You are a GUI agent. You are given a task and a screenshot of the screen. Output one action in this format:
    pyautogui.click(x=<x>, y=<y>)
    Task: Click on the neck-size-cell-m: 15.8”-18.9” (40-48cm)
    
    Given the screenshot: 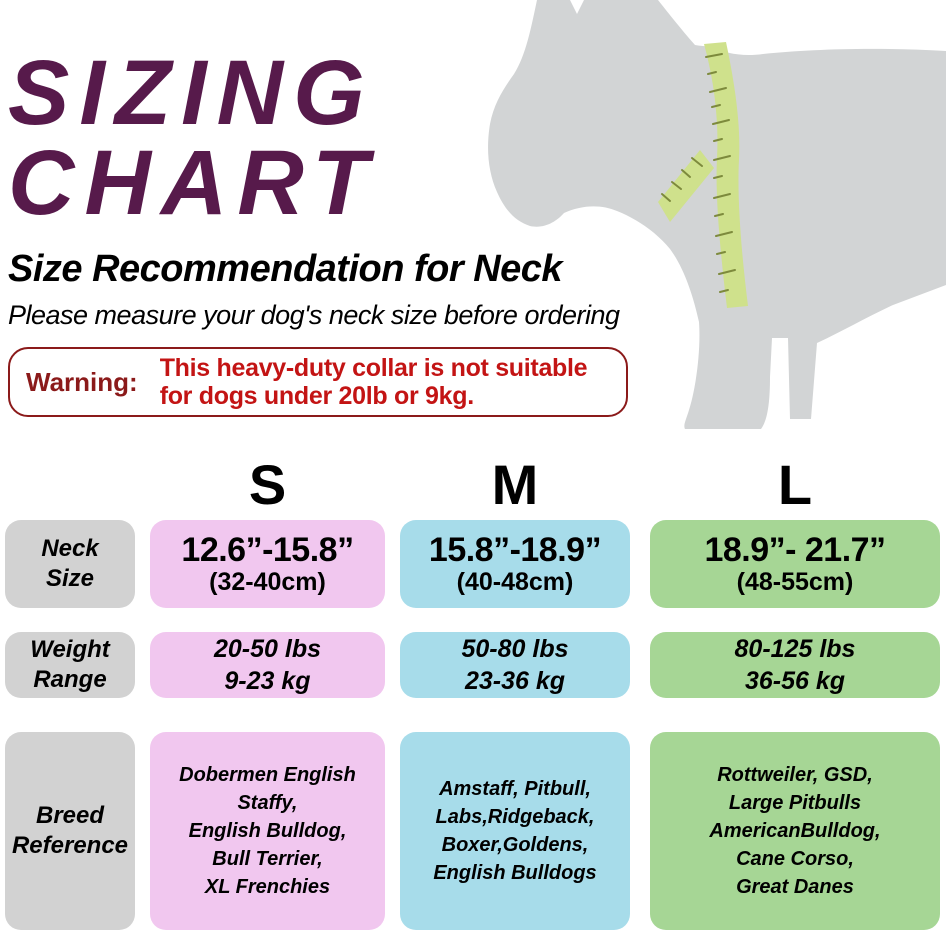 What is the action you would take?
    pyautogui.click(x=515, y=564)
    